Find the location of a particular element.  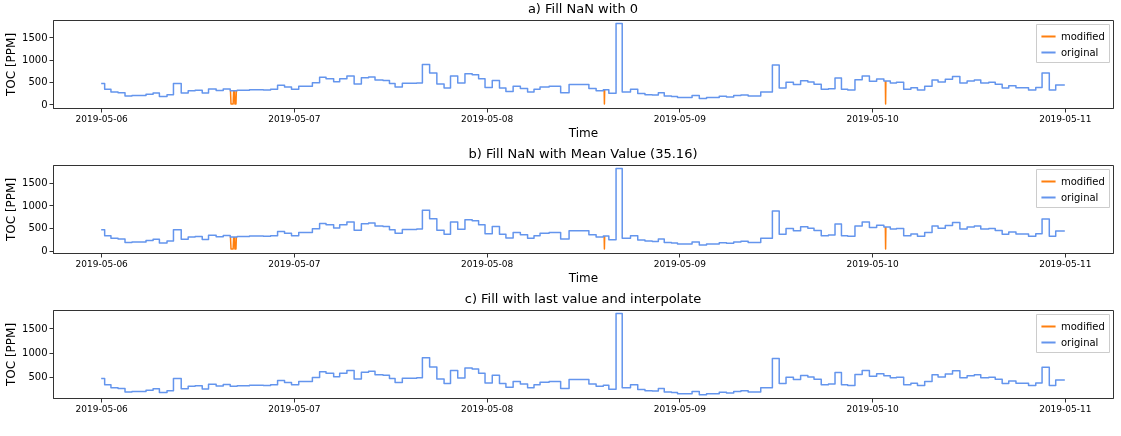

chart-title: b) Fill NaN with Mean Value (35.16) is located at coordinates (583, 153).